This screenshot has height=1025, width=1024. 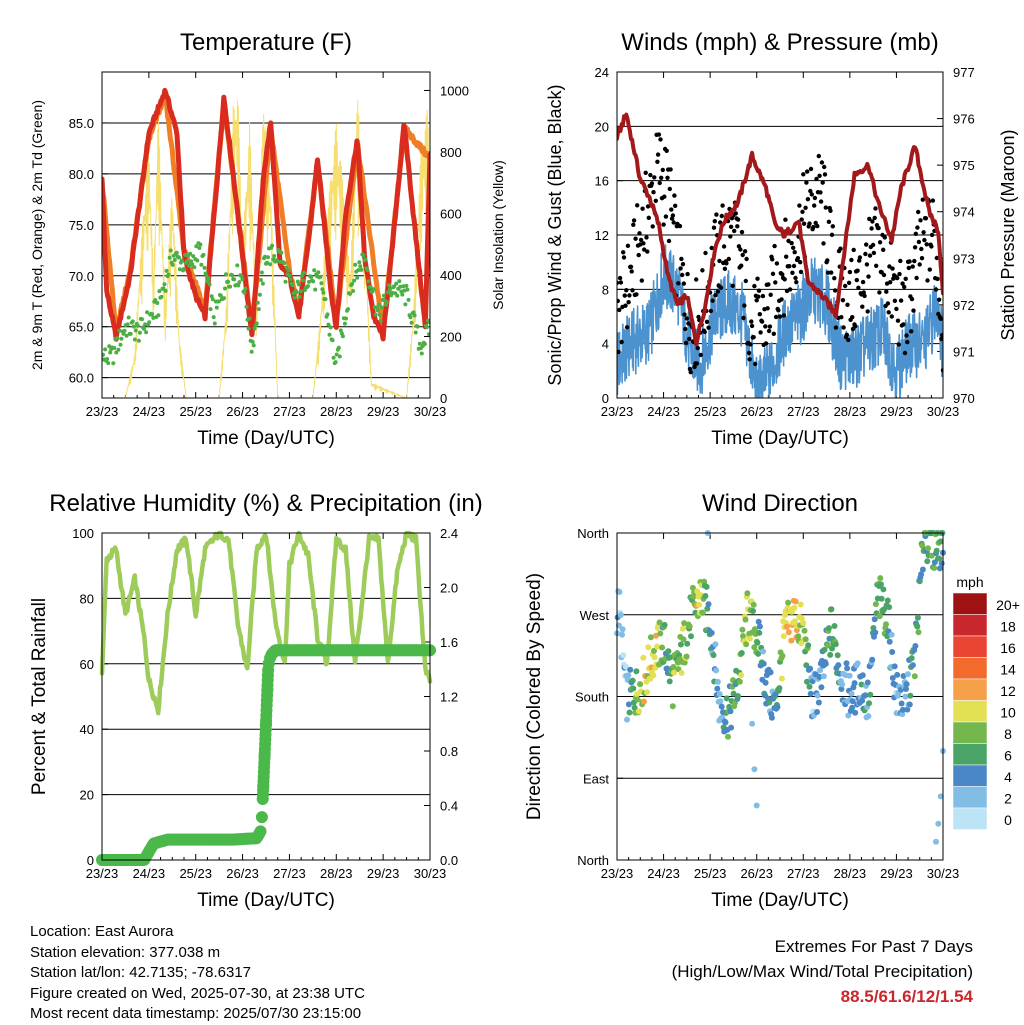 I want to click on rh-tick-label: 0, so click(x=90, y=860).